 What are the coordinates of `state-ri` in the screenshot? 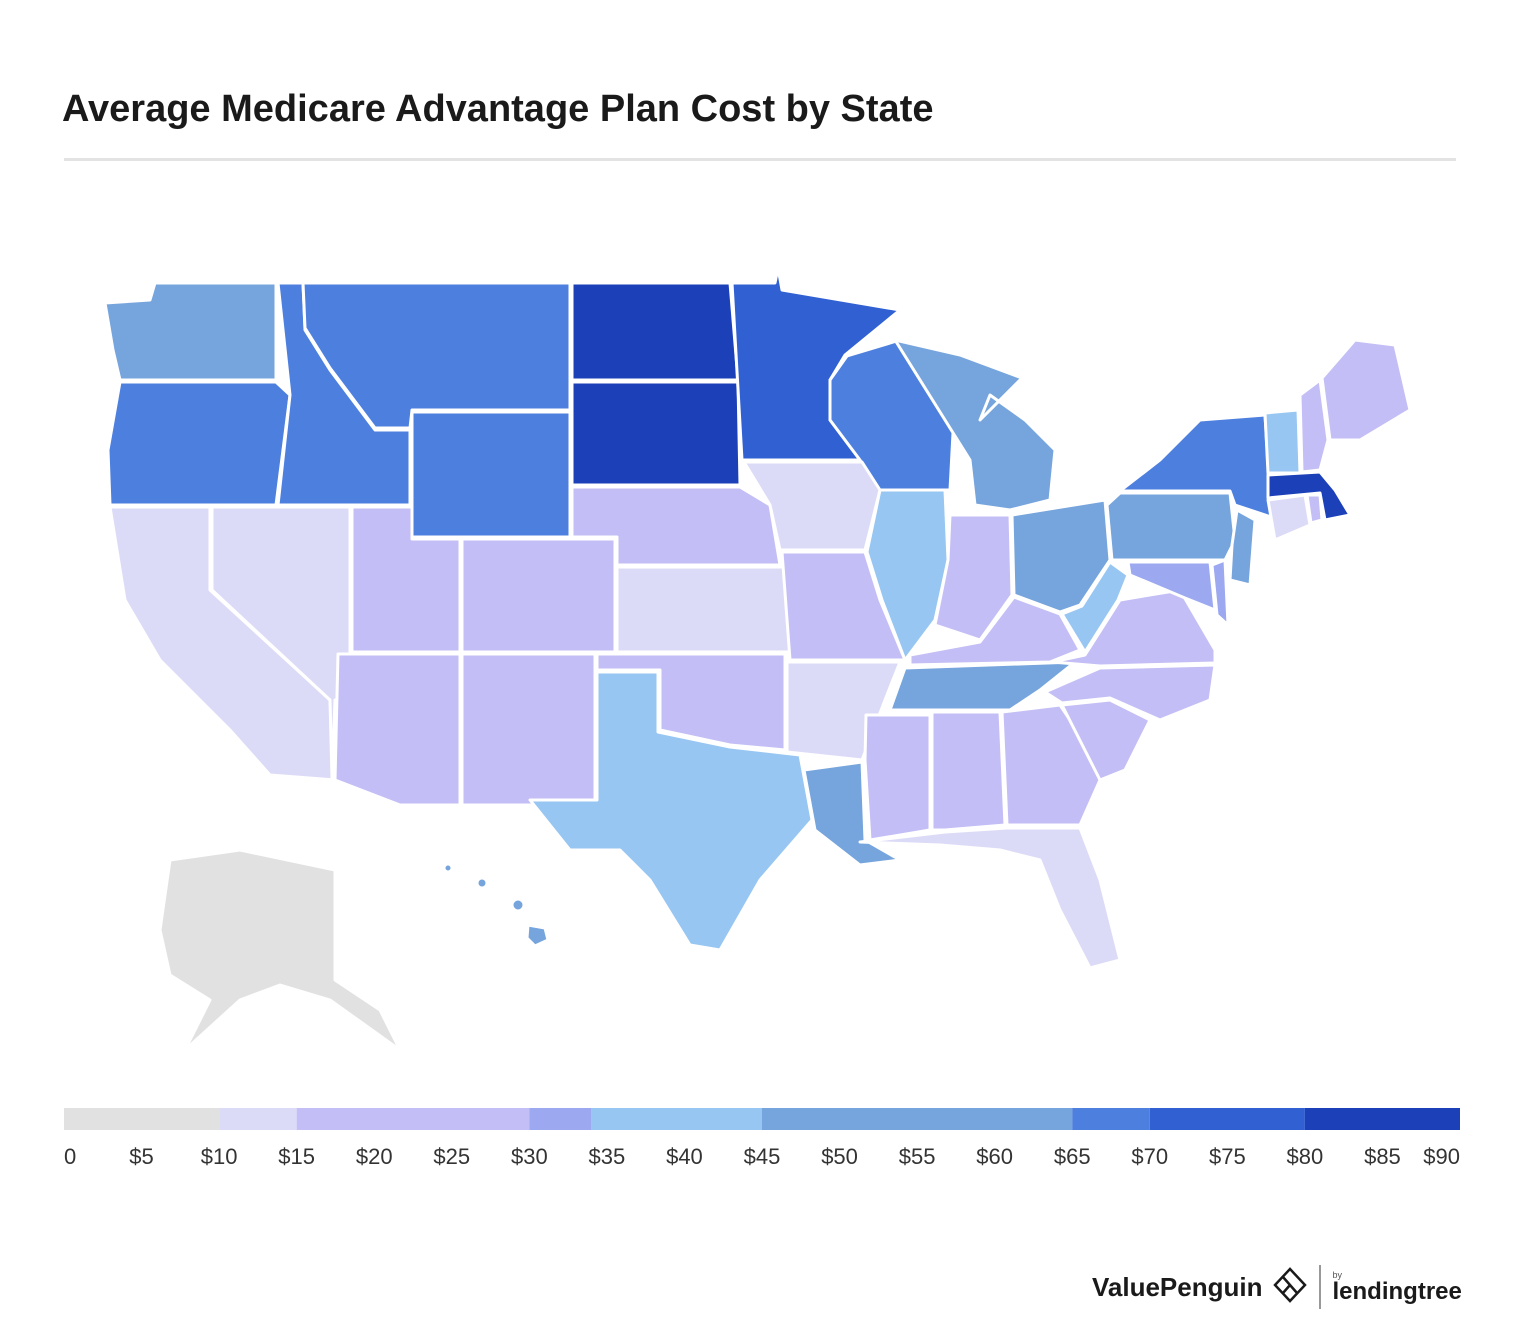 It's located at (1314, 509).